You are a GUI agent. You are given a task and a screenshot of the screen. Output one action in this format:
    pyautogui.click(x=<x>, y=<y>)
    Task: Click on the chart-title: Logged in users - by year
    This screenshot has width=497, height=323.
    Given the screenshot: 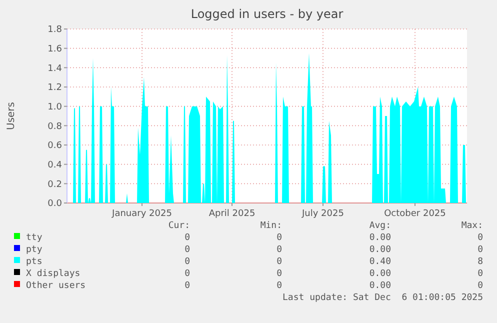 What is the action you would take?
    pyautogui.click(x=267, y=14)
    